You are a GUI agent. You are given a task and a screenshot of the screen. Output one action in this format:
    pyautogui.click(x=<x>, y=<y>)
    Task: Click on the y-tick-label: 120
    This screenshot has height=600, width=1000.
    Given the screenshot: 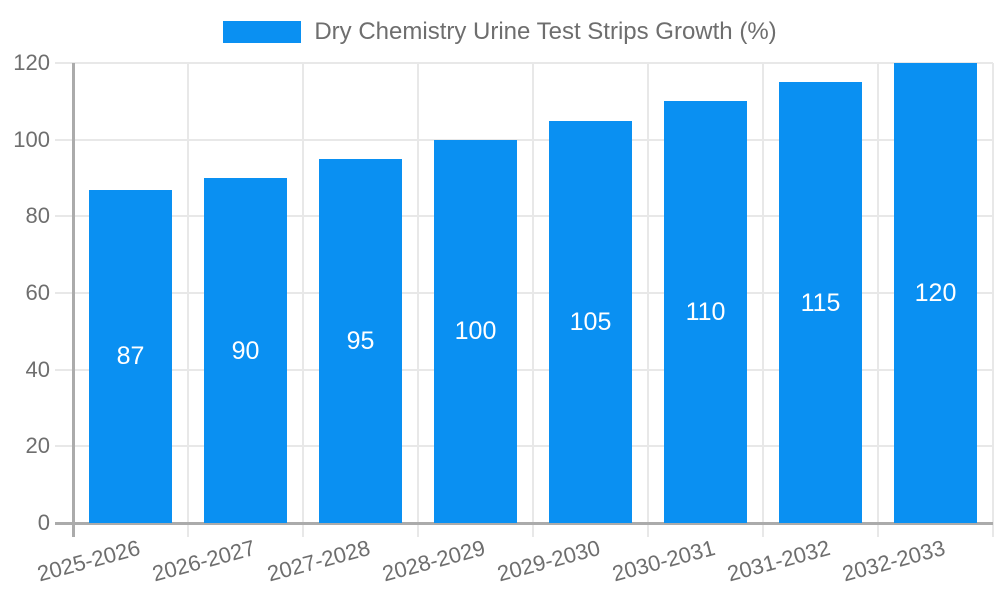 What is the action you would take?
    pyautogui.click(x=31, y=62)
    